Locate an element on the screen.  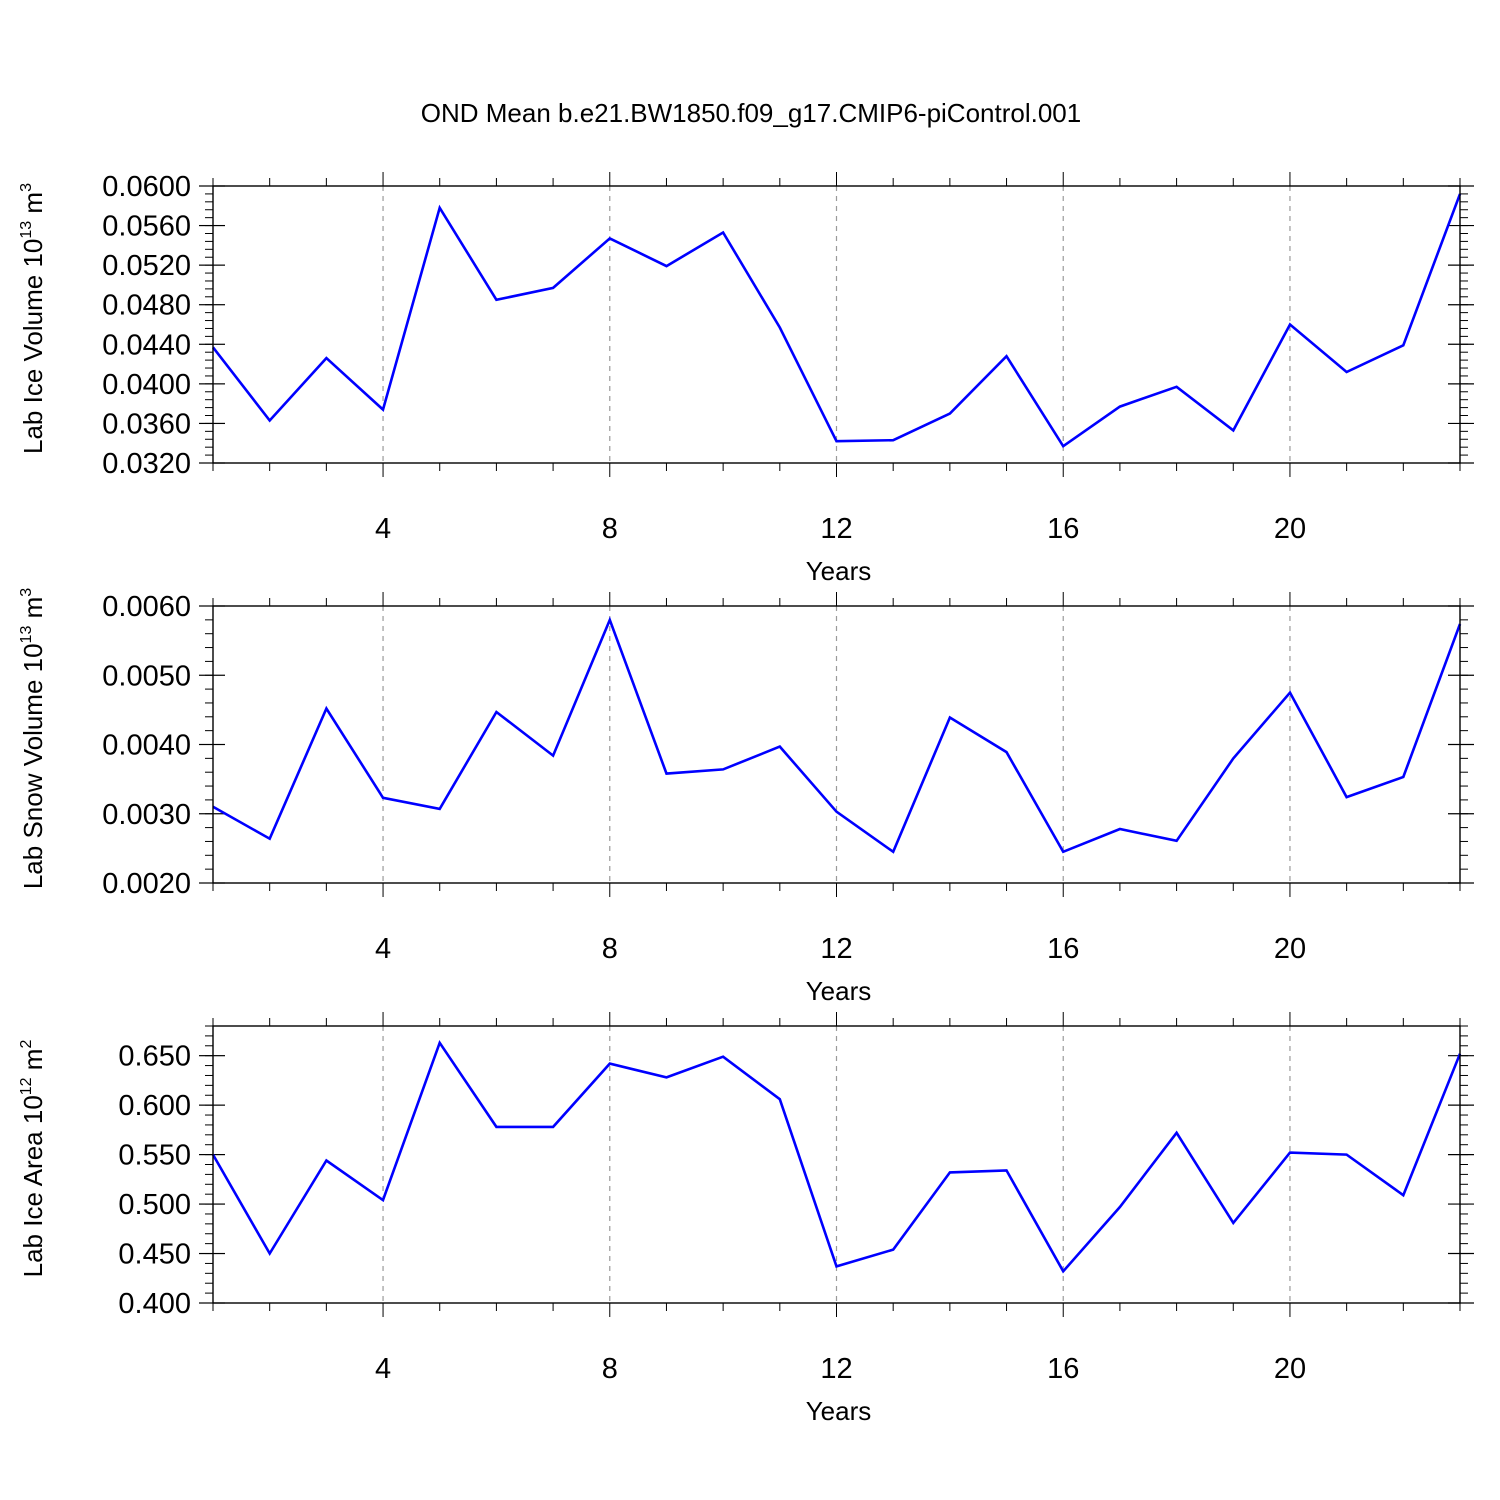
y-axis-label: Lab Ice Area 1012 m2 is located at coordinates (33, 1159).